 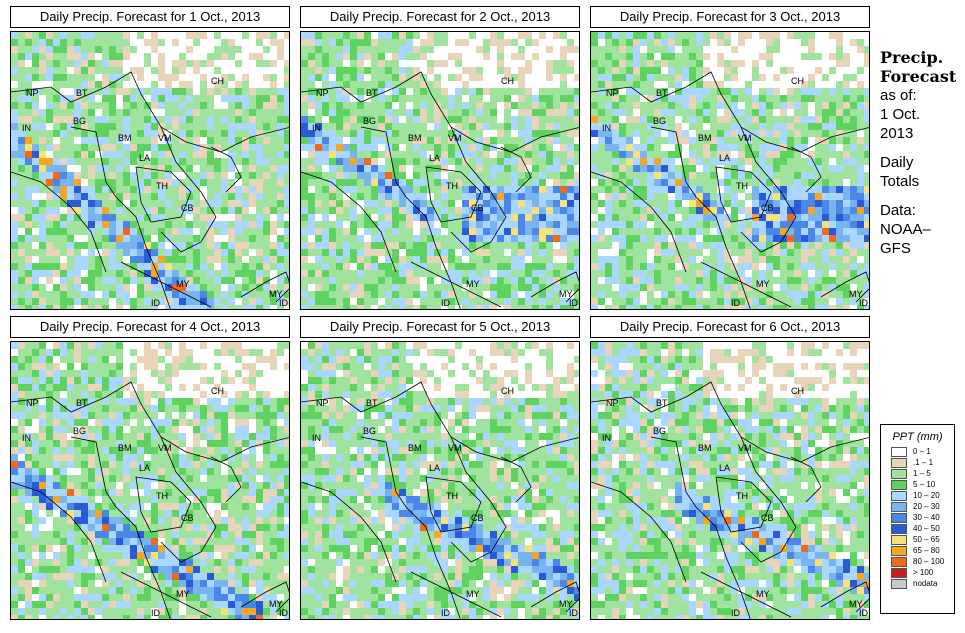 What do you see at coordinates (730, 327) in the screenshot?
I see `panel-title: Daily Precip. Forecast for 6 Oct., 2013` at bounding box center [730, 327].